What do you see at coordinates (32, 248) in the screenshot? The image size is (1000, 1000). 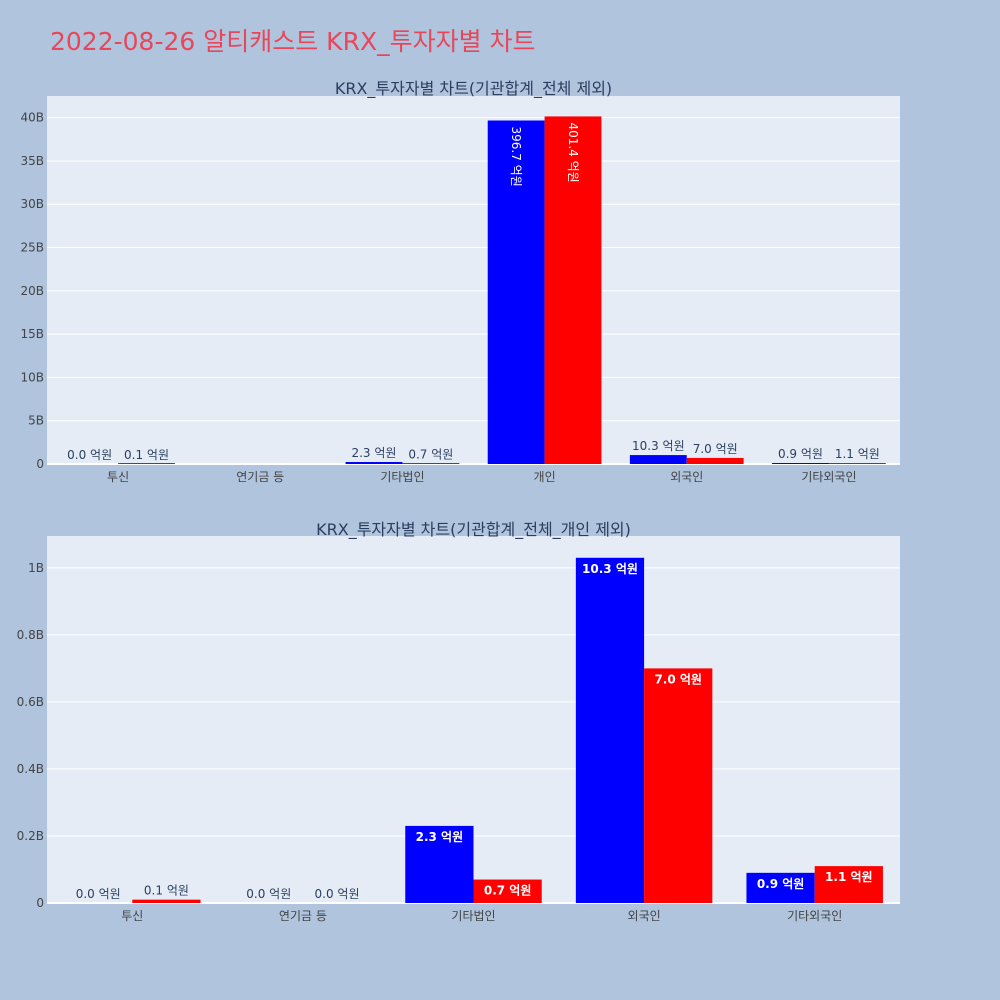 I see `y-tick-label: 25B` at bounding box center [32, 248].